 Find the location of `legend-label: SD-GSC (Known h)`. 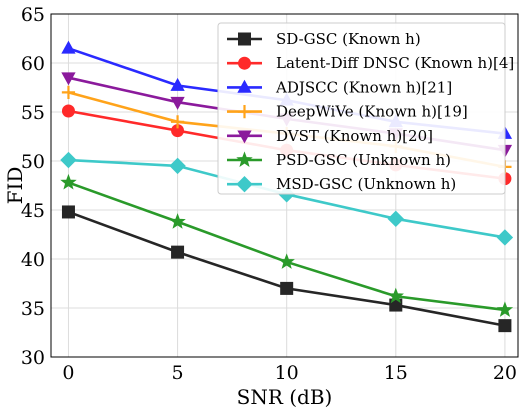

legend-label: SD-GSC (Known h) is located at coordinates (348, 39).